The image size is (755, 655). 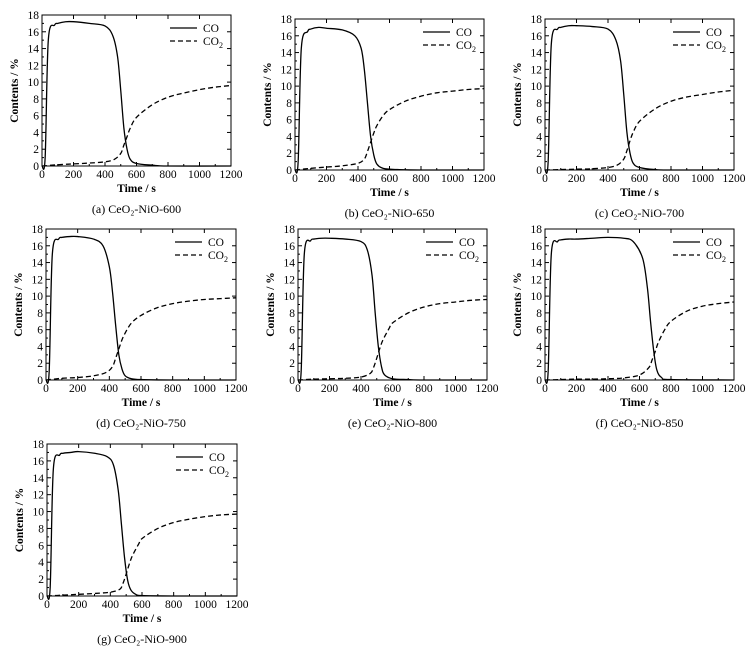 I want to click on y-tick-label: 4, so click(x=539, y=137).